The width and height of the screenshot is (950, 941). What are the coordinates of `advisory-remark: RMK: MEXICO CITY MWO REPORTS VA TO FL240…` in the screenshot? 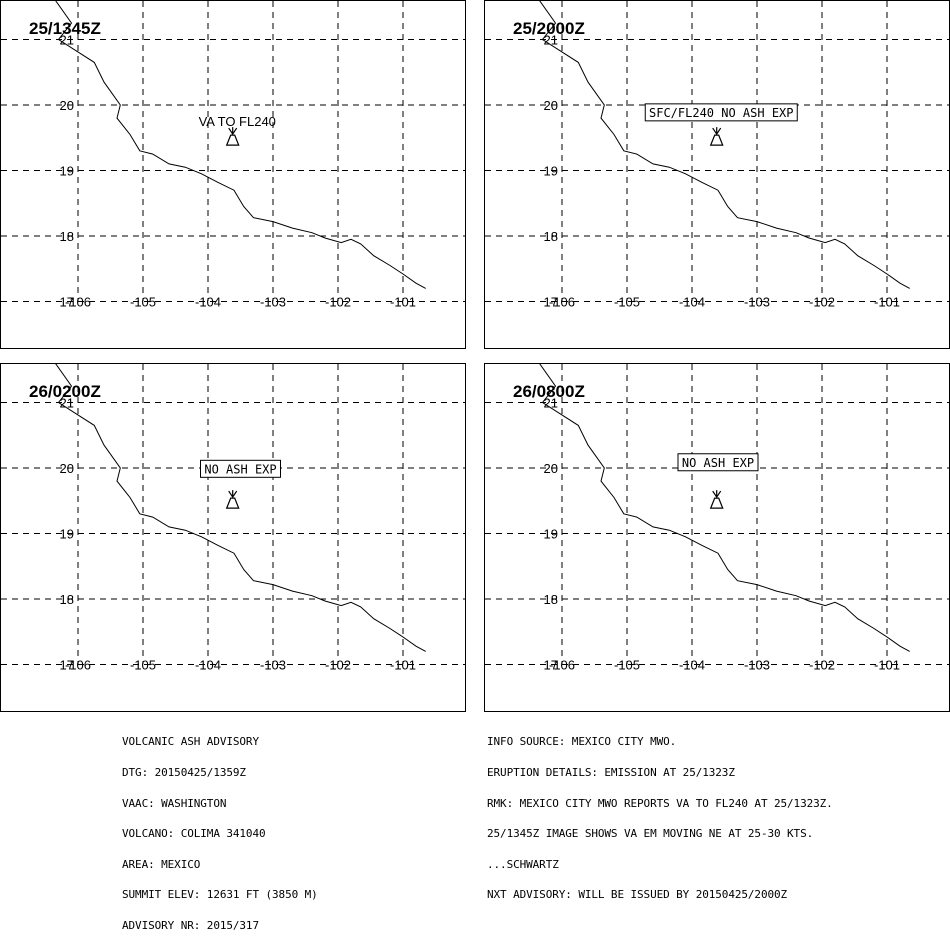 It's located at (660, 803).